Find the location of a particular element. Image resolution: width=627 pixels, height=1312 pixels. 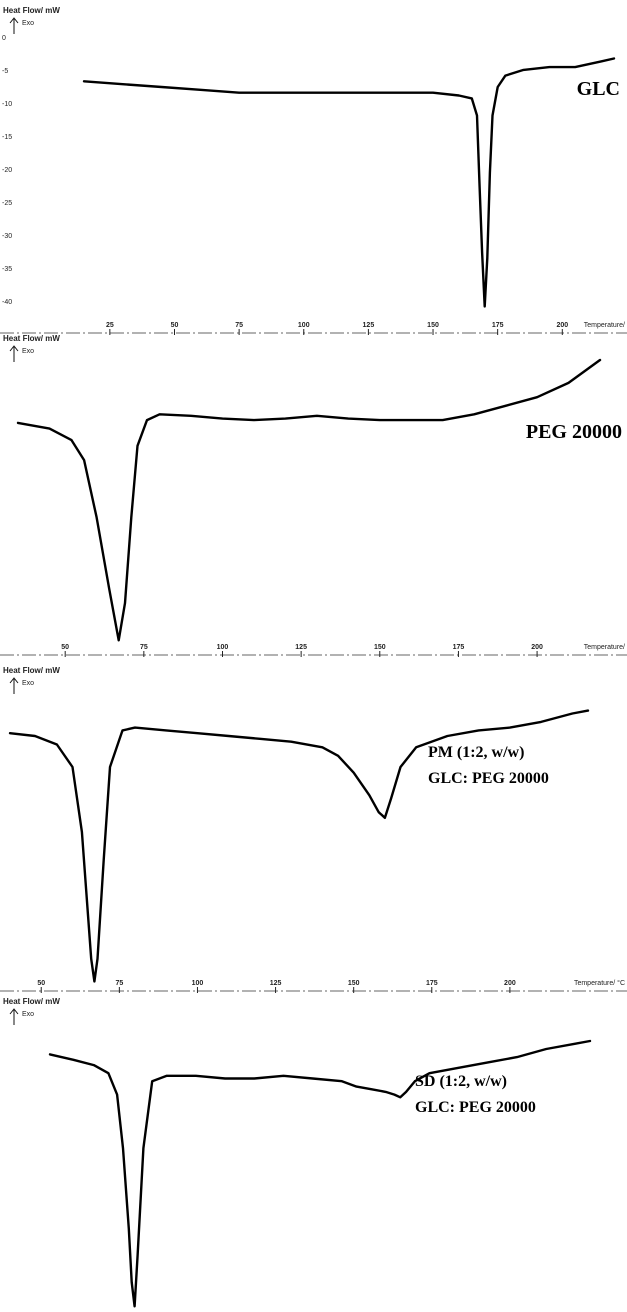

y-tick-label: -10 is located at coordinates (7, 104).